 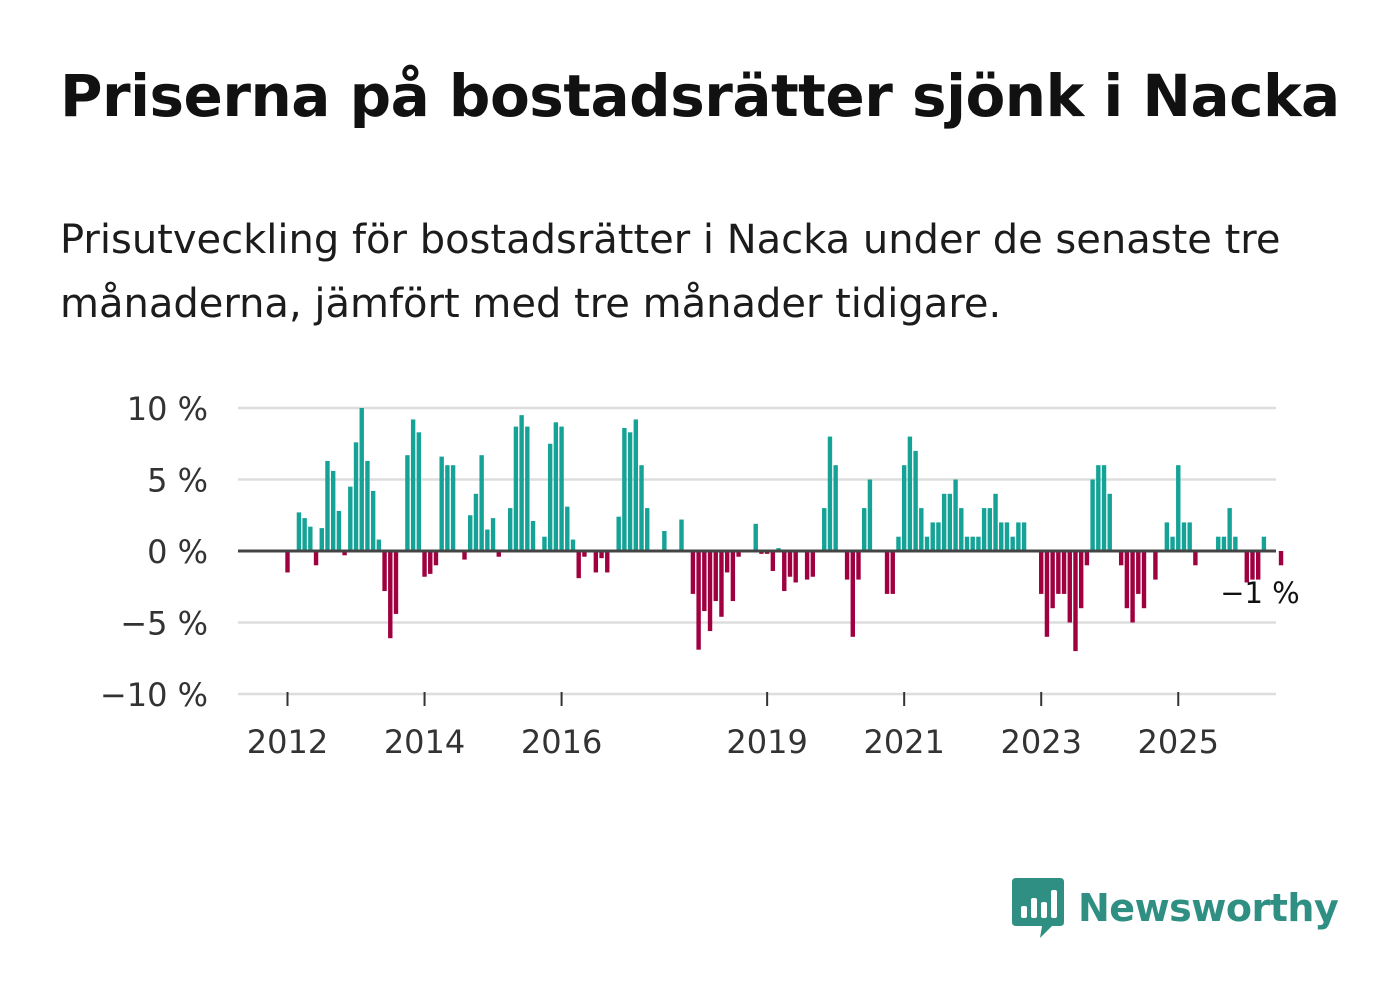 I want to click on x-tick-label: 2023, so click(x=1041, y=742).